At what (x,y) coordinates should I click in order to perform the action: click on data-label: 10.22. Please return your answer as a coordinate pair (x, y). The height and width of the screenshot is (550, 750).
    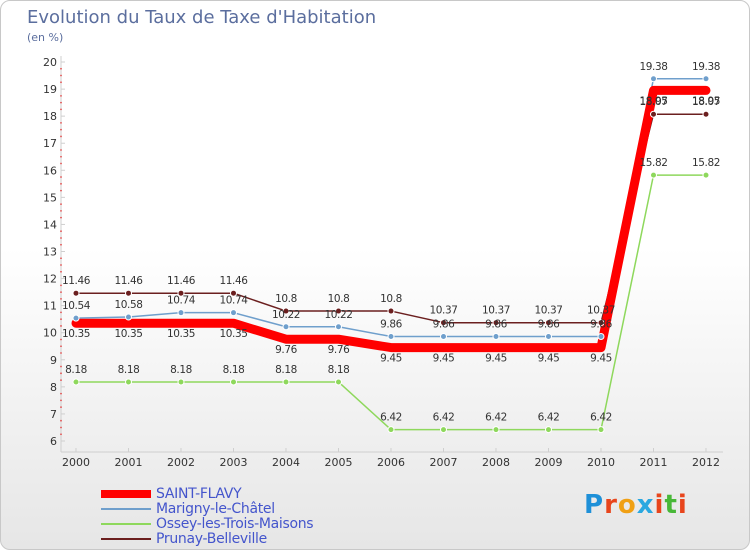
    Looking at the image, I should click on (338, 315).